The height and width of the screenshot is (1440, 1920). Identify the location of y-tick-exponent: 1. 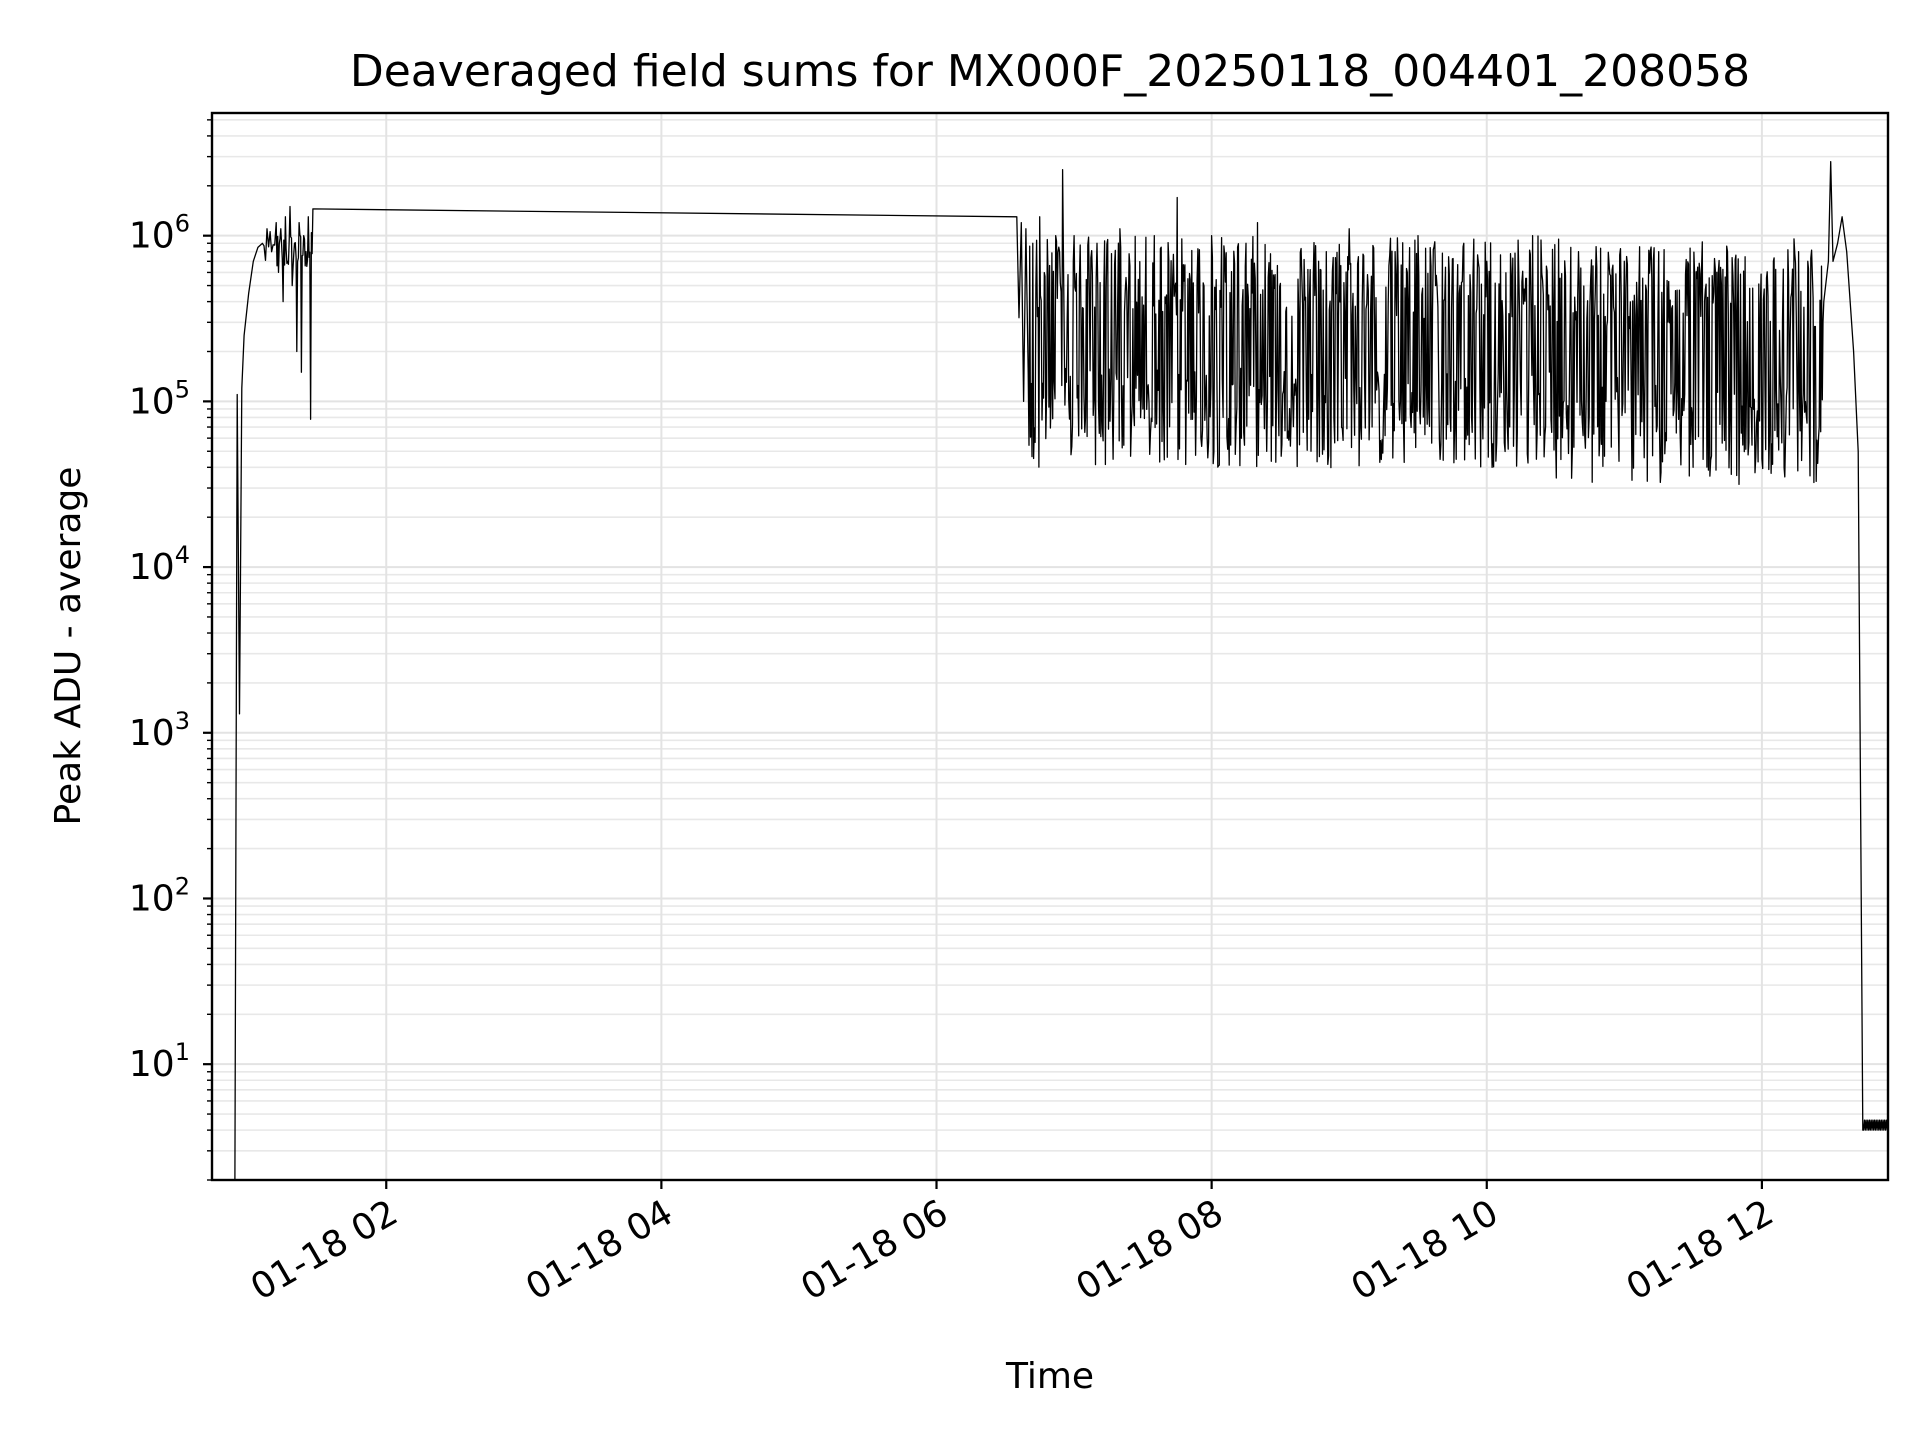
(182, 1052).